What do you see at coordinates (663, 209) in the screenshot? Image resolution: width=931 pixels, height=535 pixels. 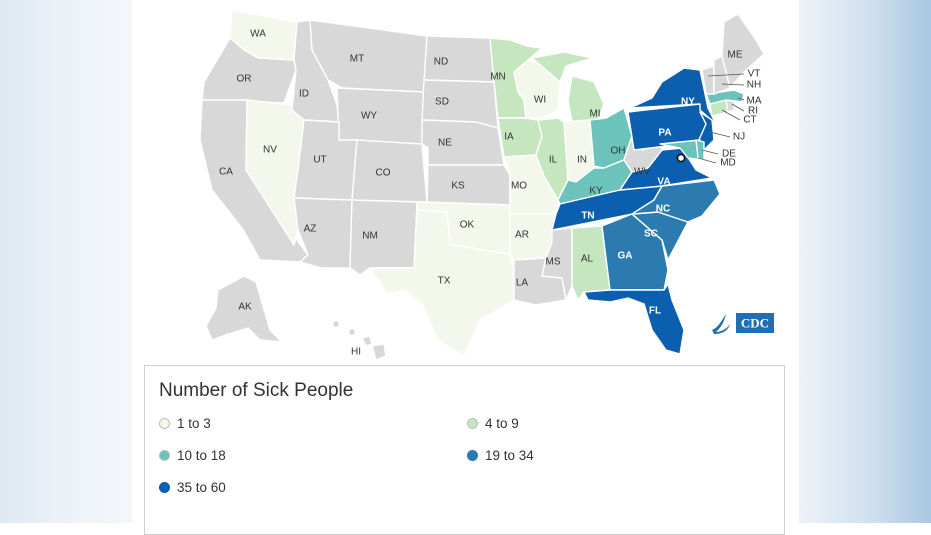 I see `label-nc: NC` at bounding box center [663, 209].